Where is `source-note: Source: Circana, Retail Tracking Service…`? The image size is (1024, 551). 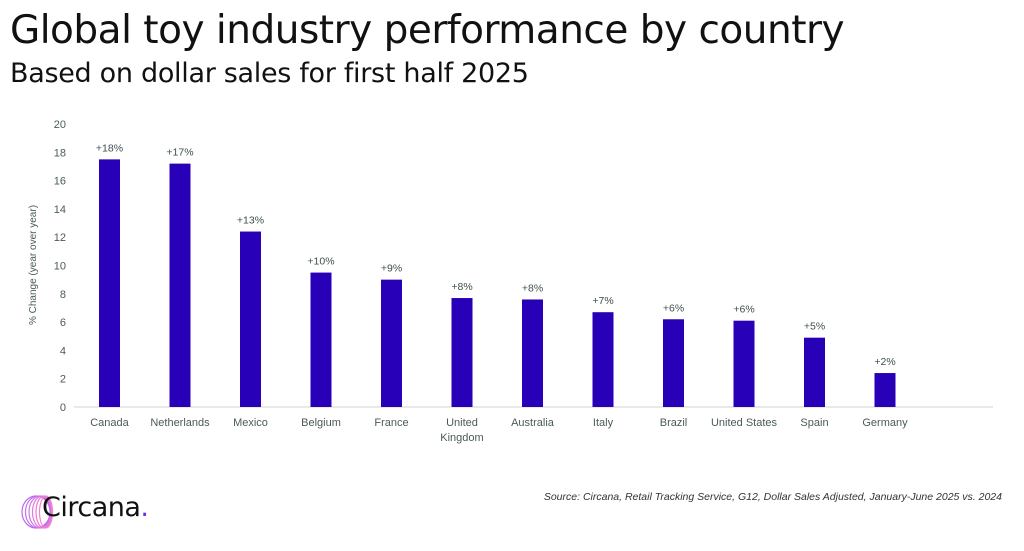
source-note: Source: Circana, Retail Tracking Service… is located at coordinates (772, 497).